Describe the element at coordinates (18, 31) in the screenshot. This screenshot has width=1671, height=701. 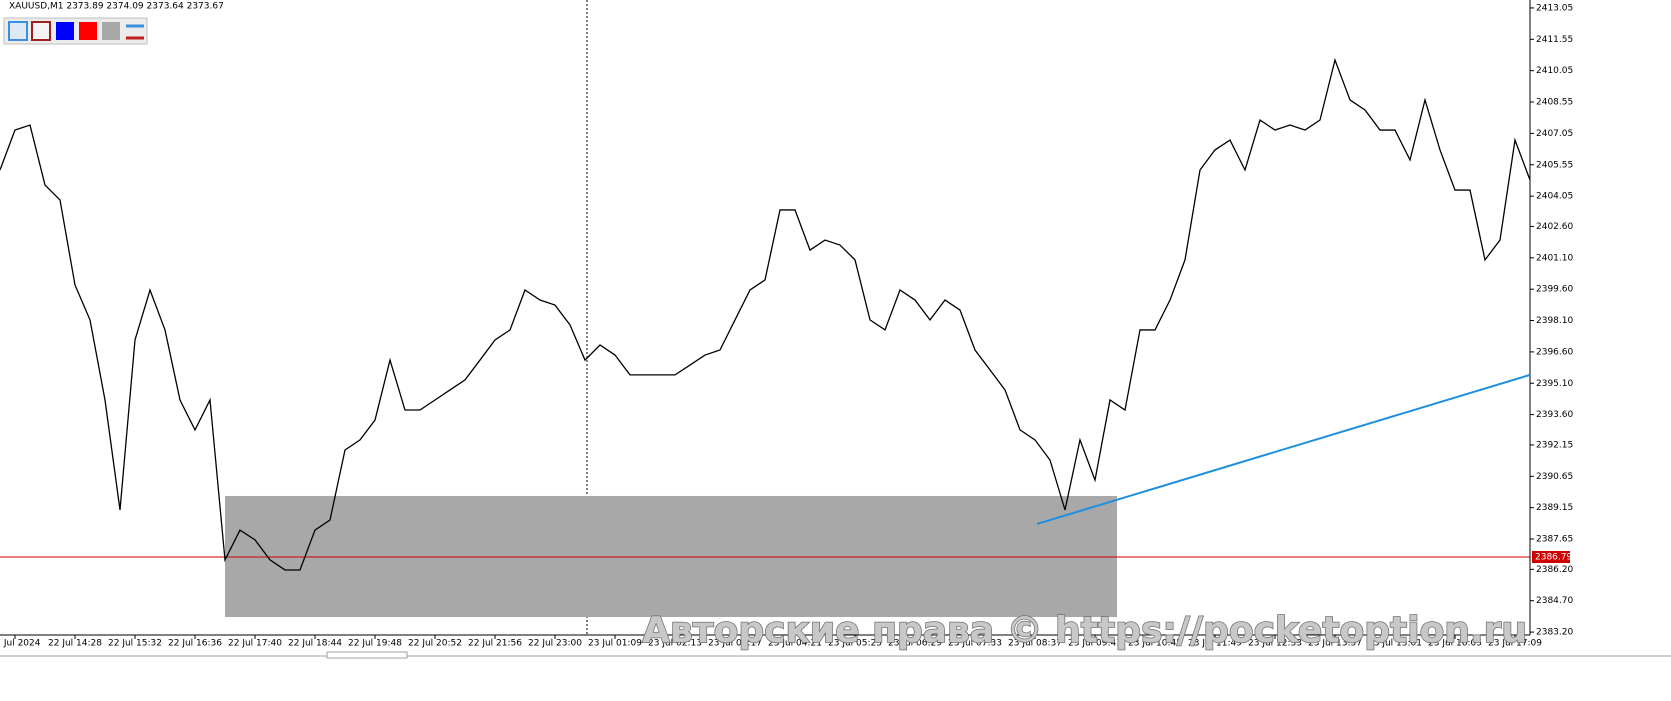
I see `tool-rect-blue` at that location.